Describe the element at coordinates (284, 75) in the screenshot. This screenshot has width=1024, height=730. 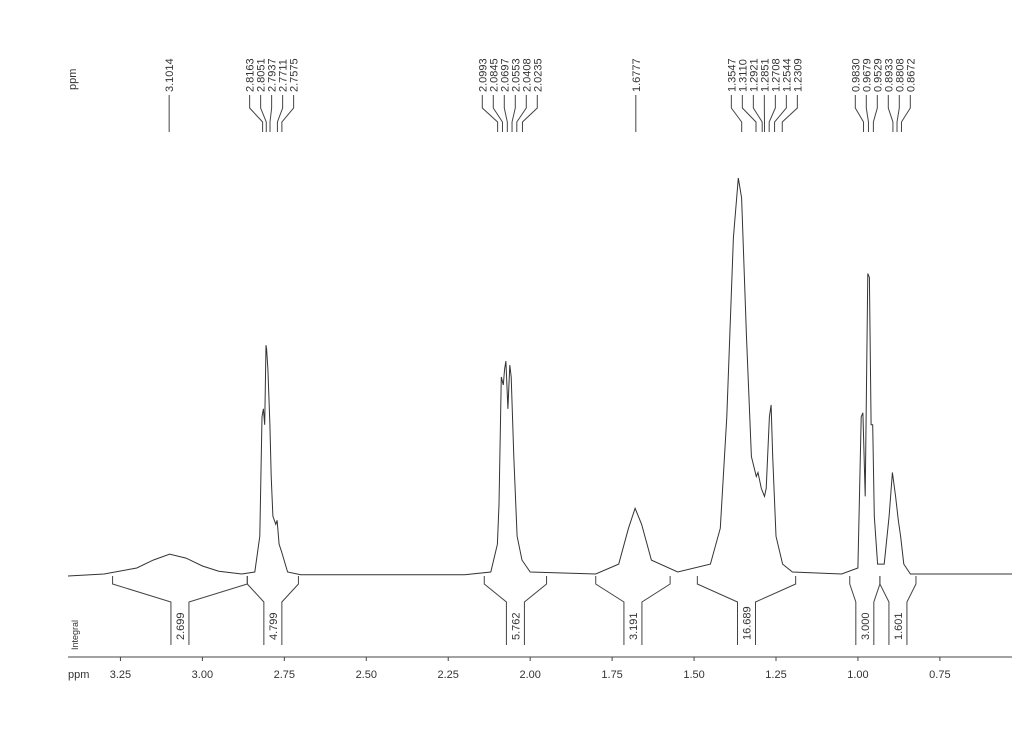
I see `peak-label: 2.7711` at that location.